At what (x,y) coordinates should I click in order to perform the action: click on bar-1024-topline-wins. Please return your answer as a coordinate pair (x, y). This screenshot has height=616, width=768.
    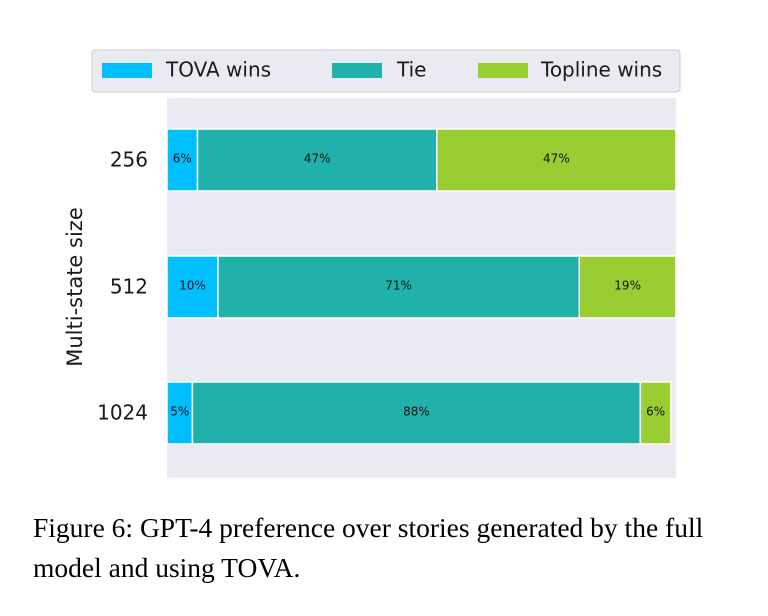
    Looking at the image, I should click on (655, 413).